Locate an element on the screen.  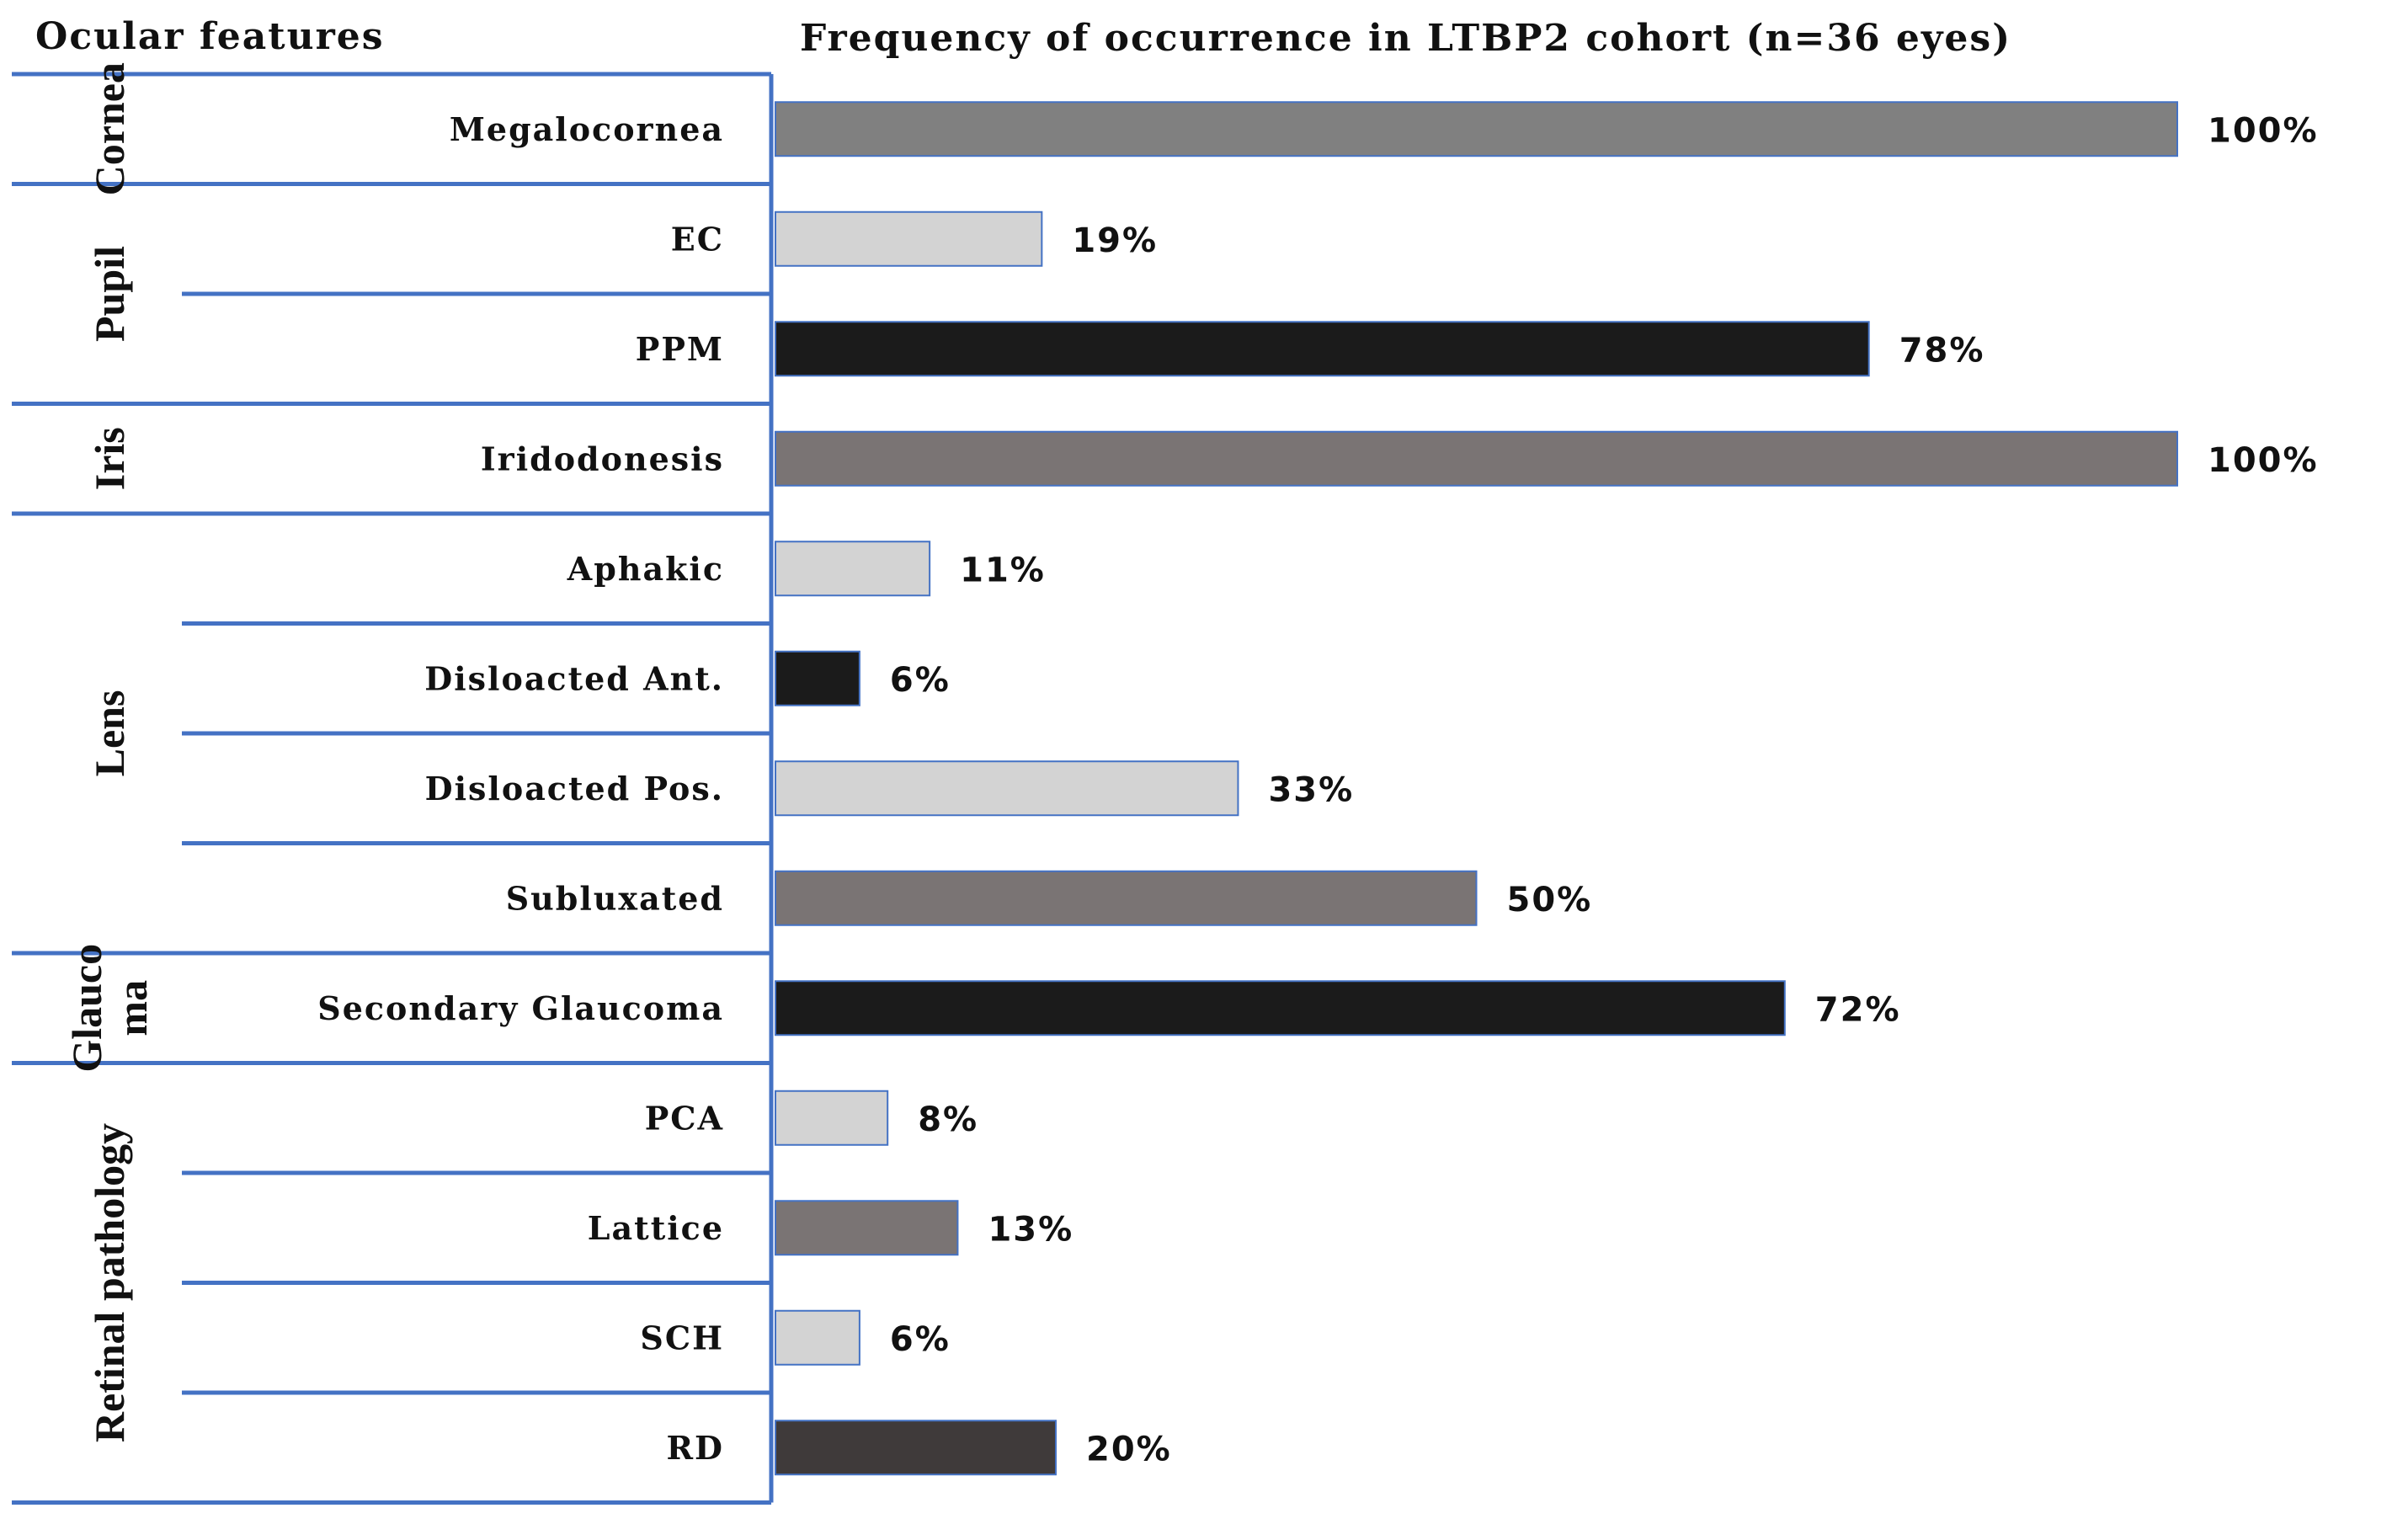
category-label: Subluxated is located at coordinates (615, 898).